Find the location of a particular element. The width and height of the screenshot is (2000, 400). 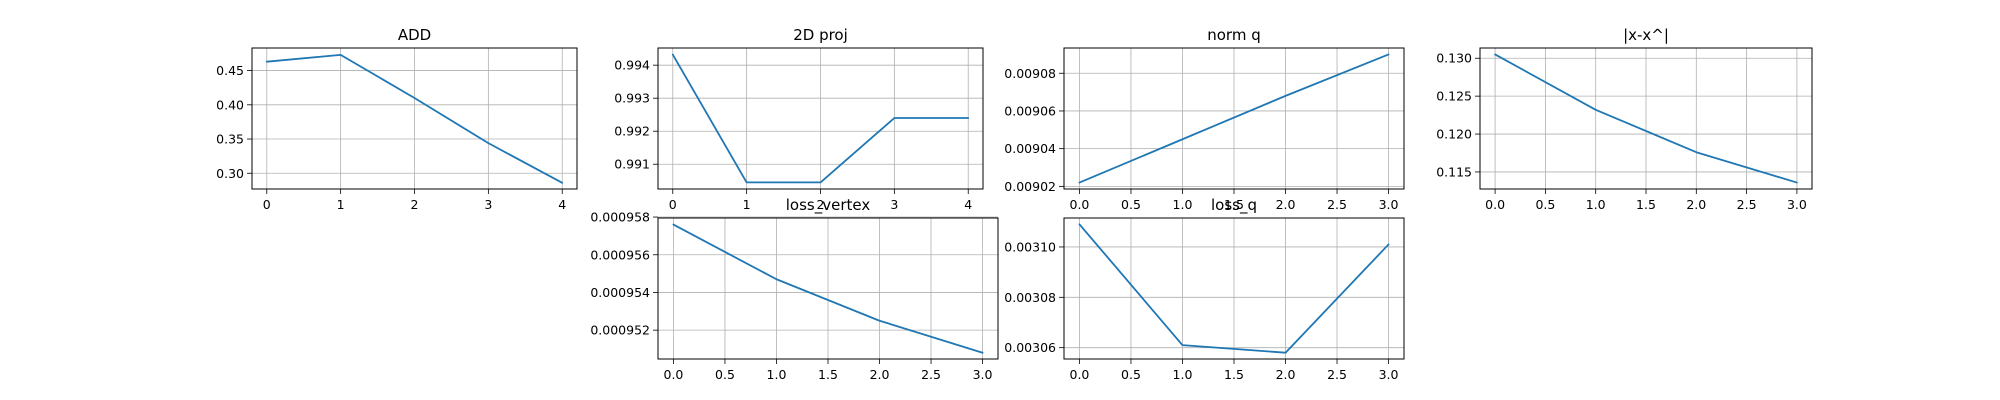

chart-title: ADD is located at coordinates (414, 35).